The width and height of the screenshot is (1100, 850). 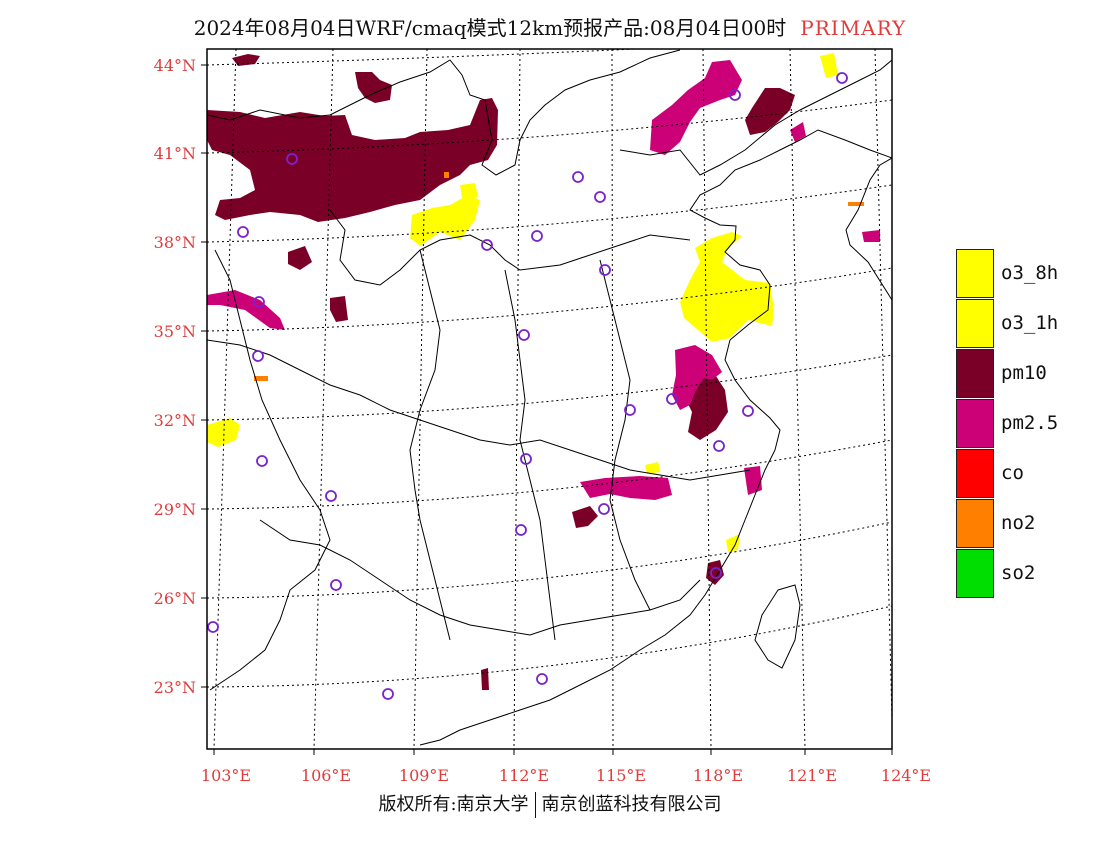 What do you see at coordinates (175, 242) in the screenshot?
I see `lat-label: 38°N` at bounding box center [175, 242].